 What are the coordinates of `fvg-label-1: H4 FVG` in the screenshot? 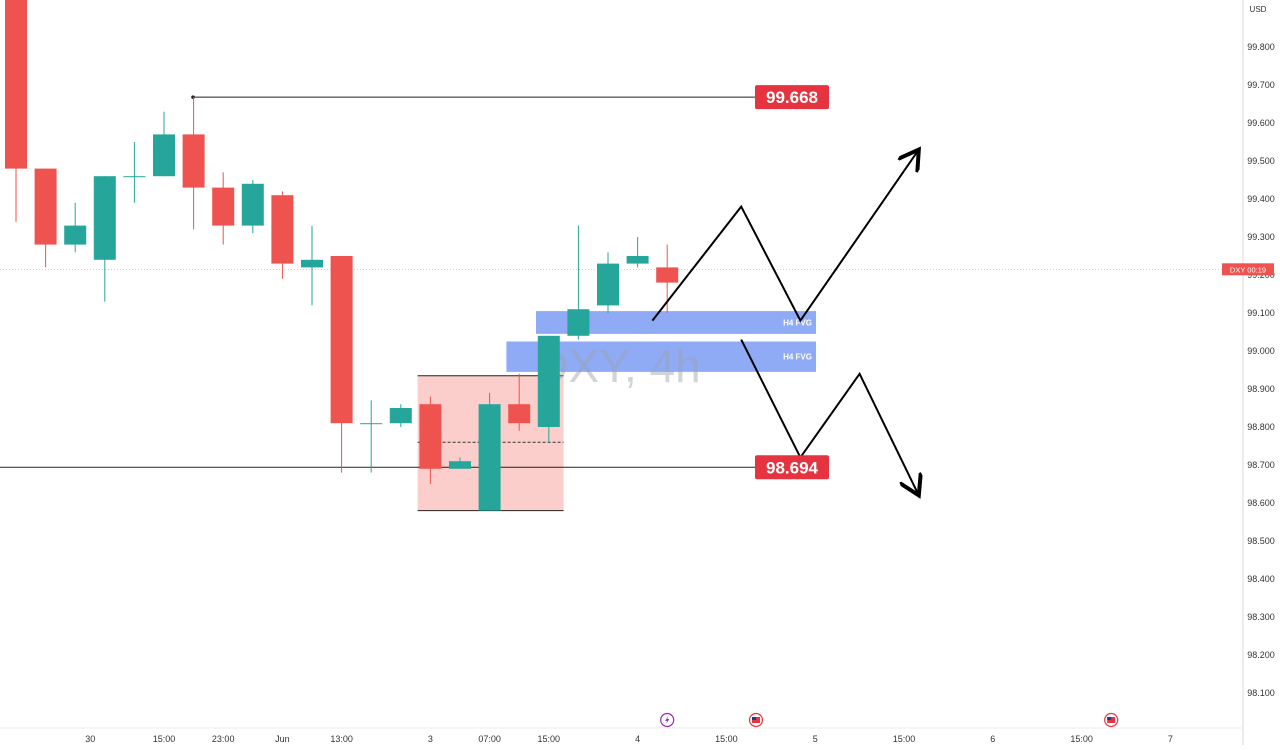 It's located at (797, 323).